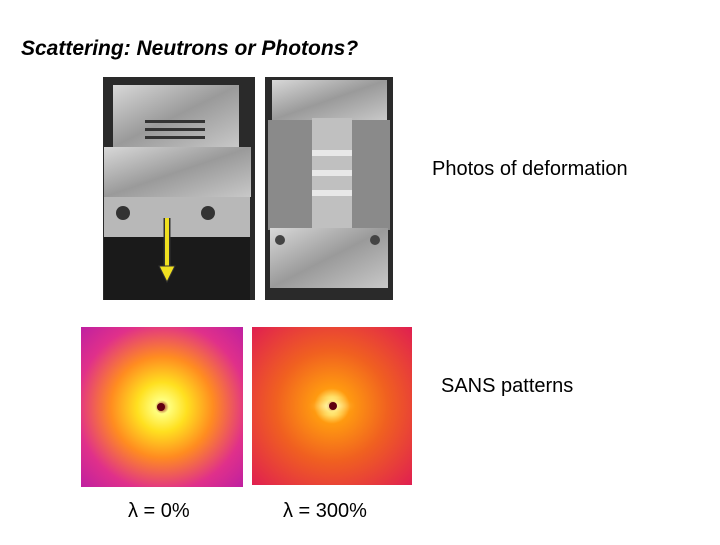 The width and height of the screenshot is (720, 545). What do you see at coordinates (325, 511) in the screenshot?
I see `caption: λ = 300%` at bounding box center [325, 511].